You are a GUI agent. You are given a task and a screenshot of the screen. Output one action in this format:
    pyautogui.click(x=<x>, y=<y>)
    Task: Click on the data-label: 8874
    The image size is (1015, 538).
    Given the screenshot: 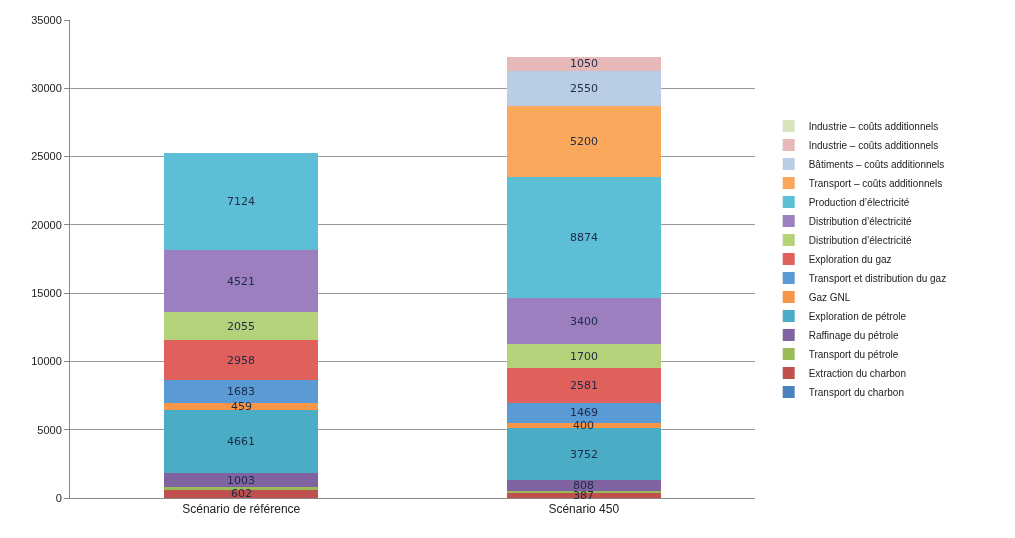 What is the action you would take?
    pyautogui.click(x=584, y=237)
    